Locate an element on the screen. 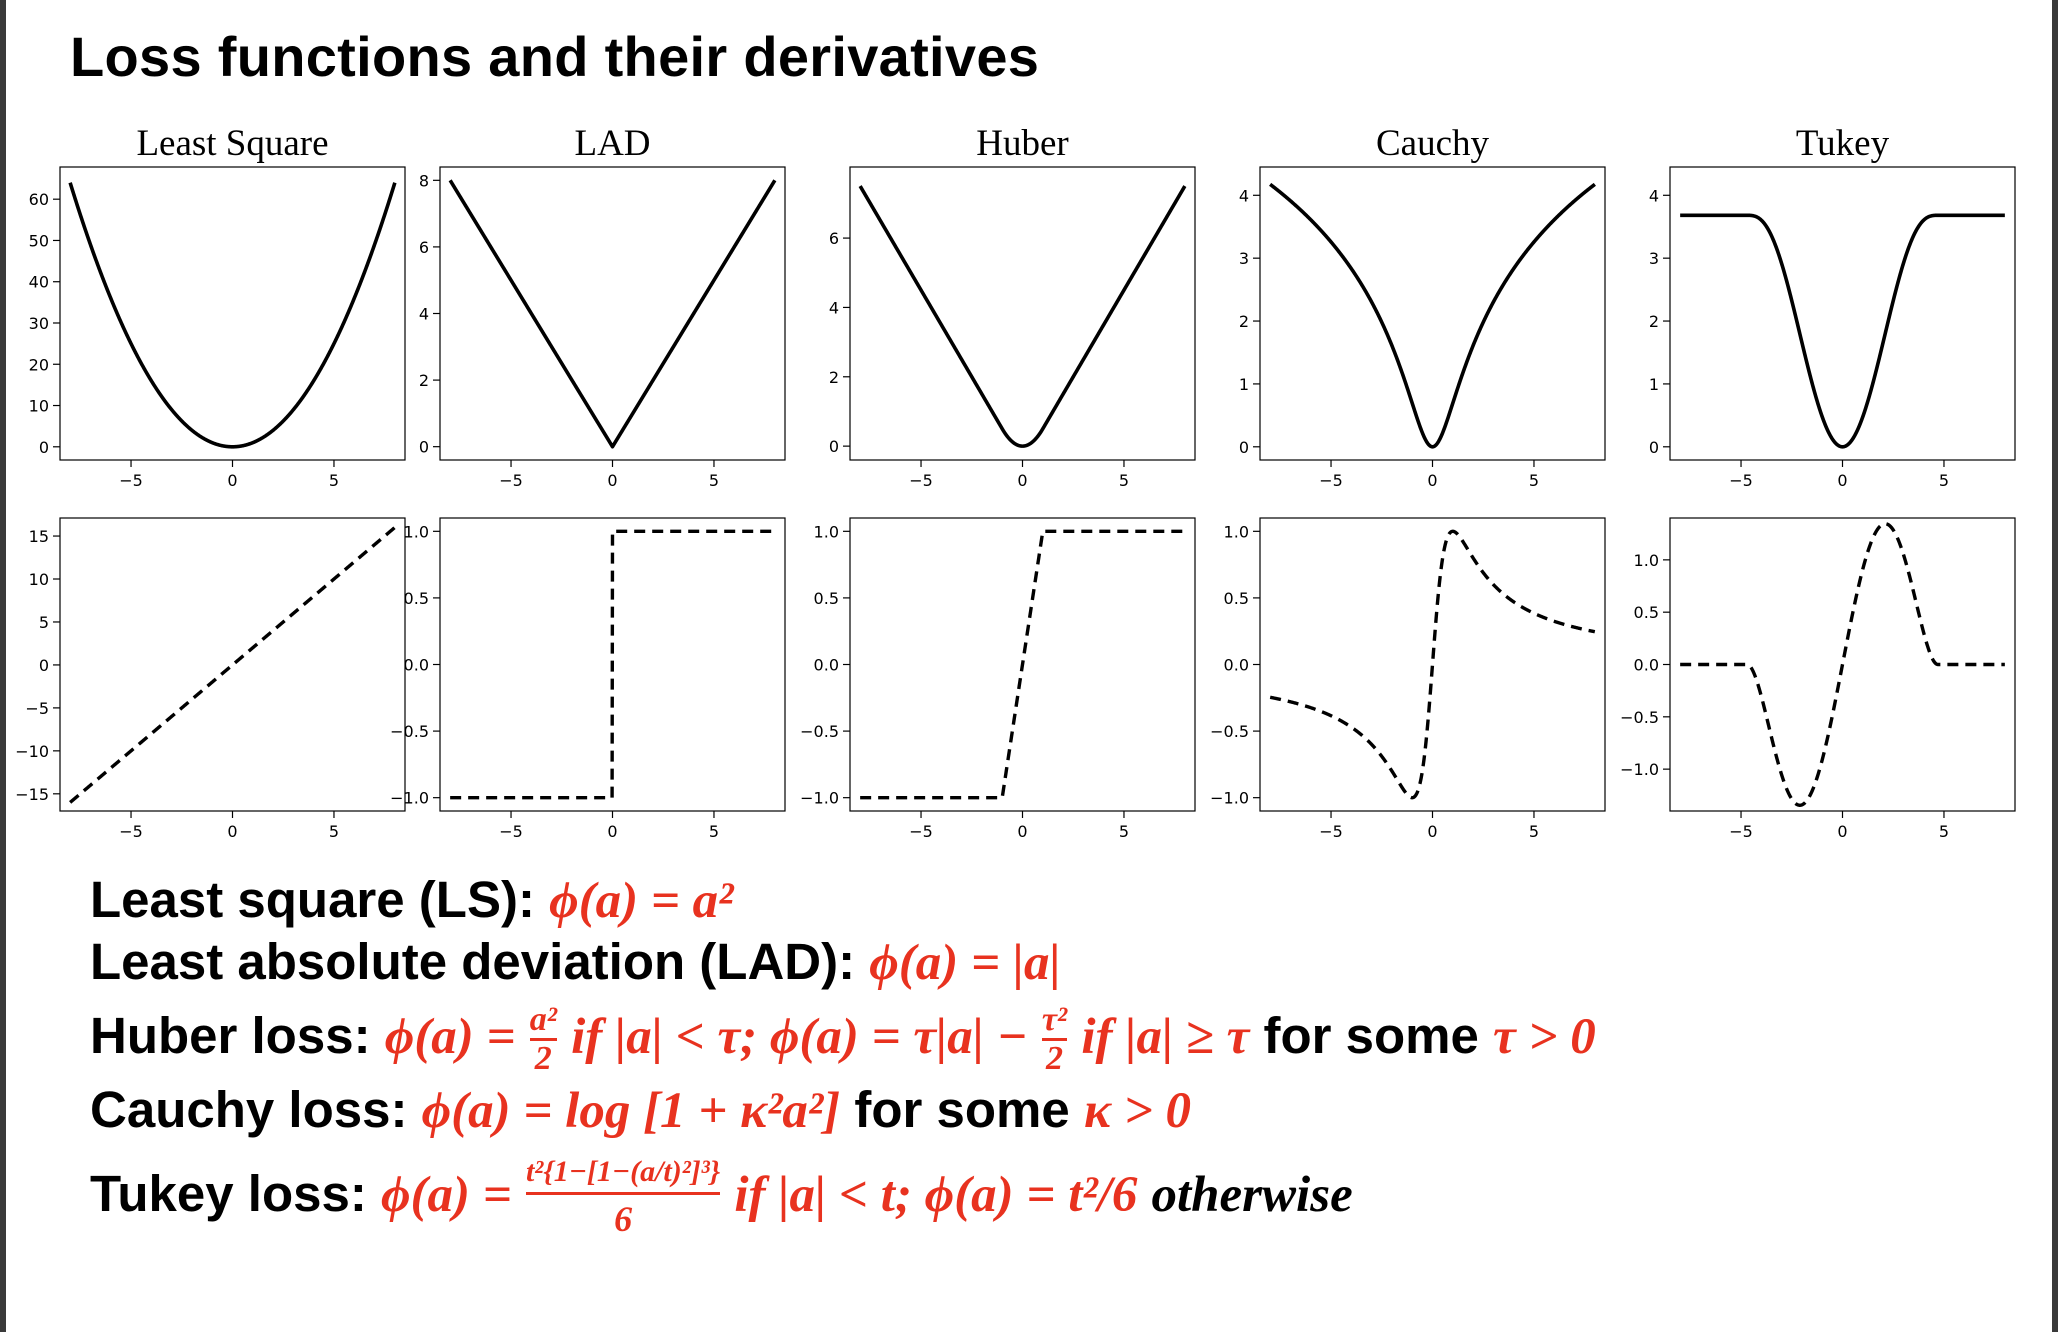 The image size is (2058, 1332). formula-tukey-expr-b: if |a| < t; ϕ(a) = t²/6 is located at coordinates (936, 1194).